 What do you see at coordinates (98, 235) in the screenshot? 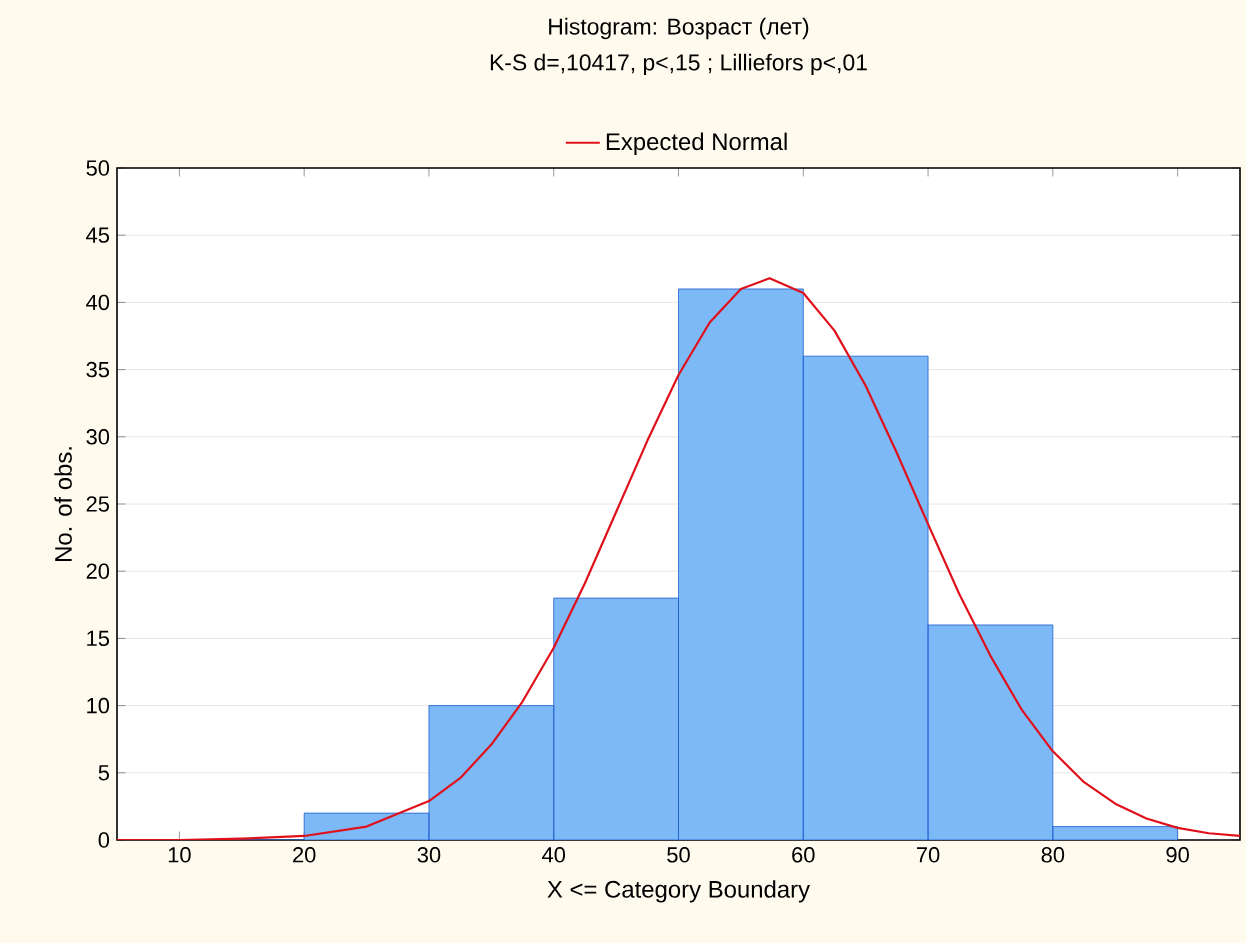
I see `y-tick-label: 45` at bounding box center [98, 235].